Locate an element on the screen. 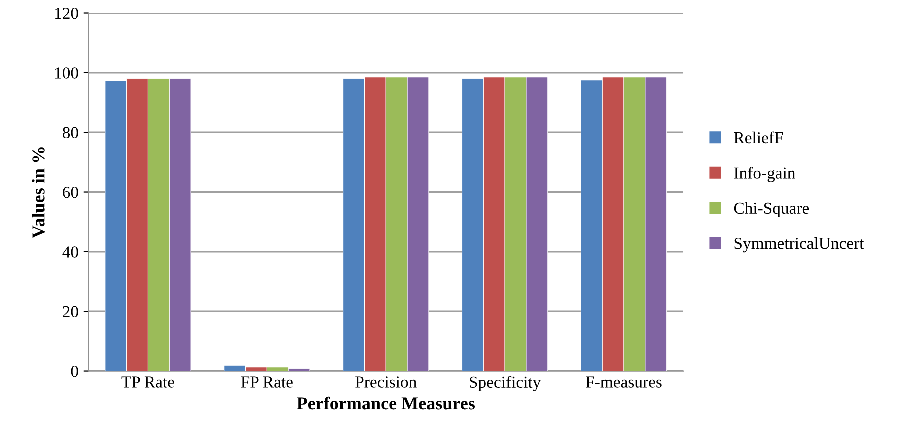  x-axis-title: Performance Measures is located at coordinates (386, 403).